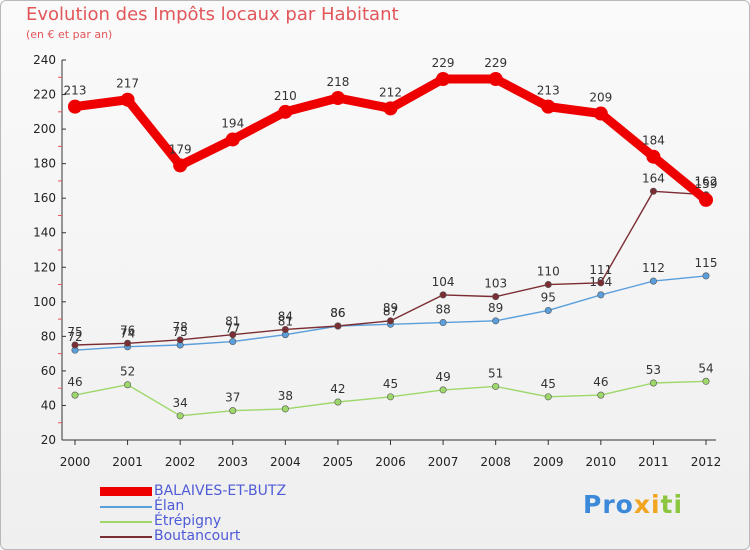 Image resolution: width=750 pixels, height=550 pixels. Describe the element at coordinates (601, 462) in the screenshot. I see `x-tick-label: 2010` at that location.